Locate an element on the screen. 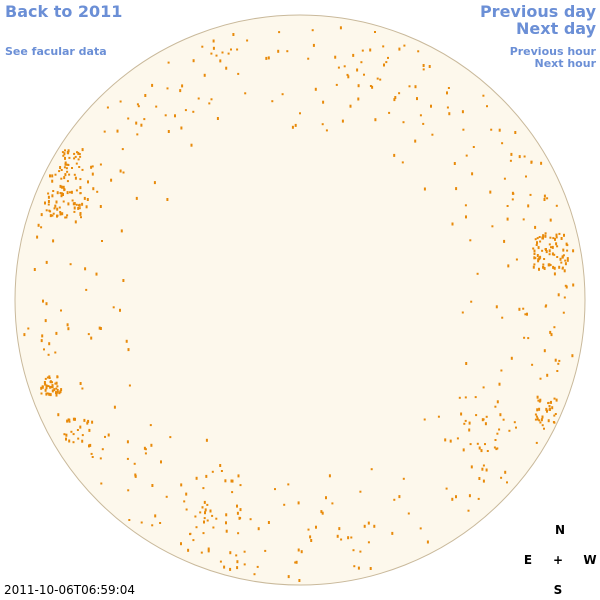 This screenshot has height=600, width=600. previous-day-link: Previous day is located at coordinates (537, 11).